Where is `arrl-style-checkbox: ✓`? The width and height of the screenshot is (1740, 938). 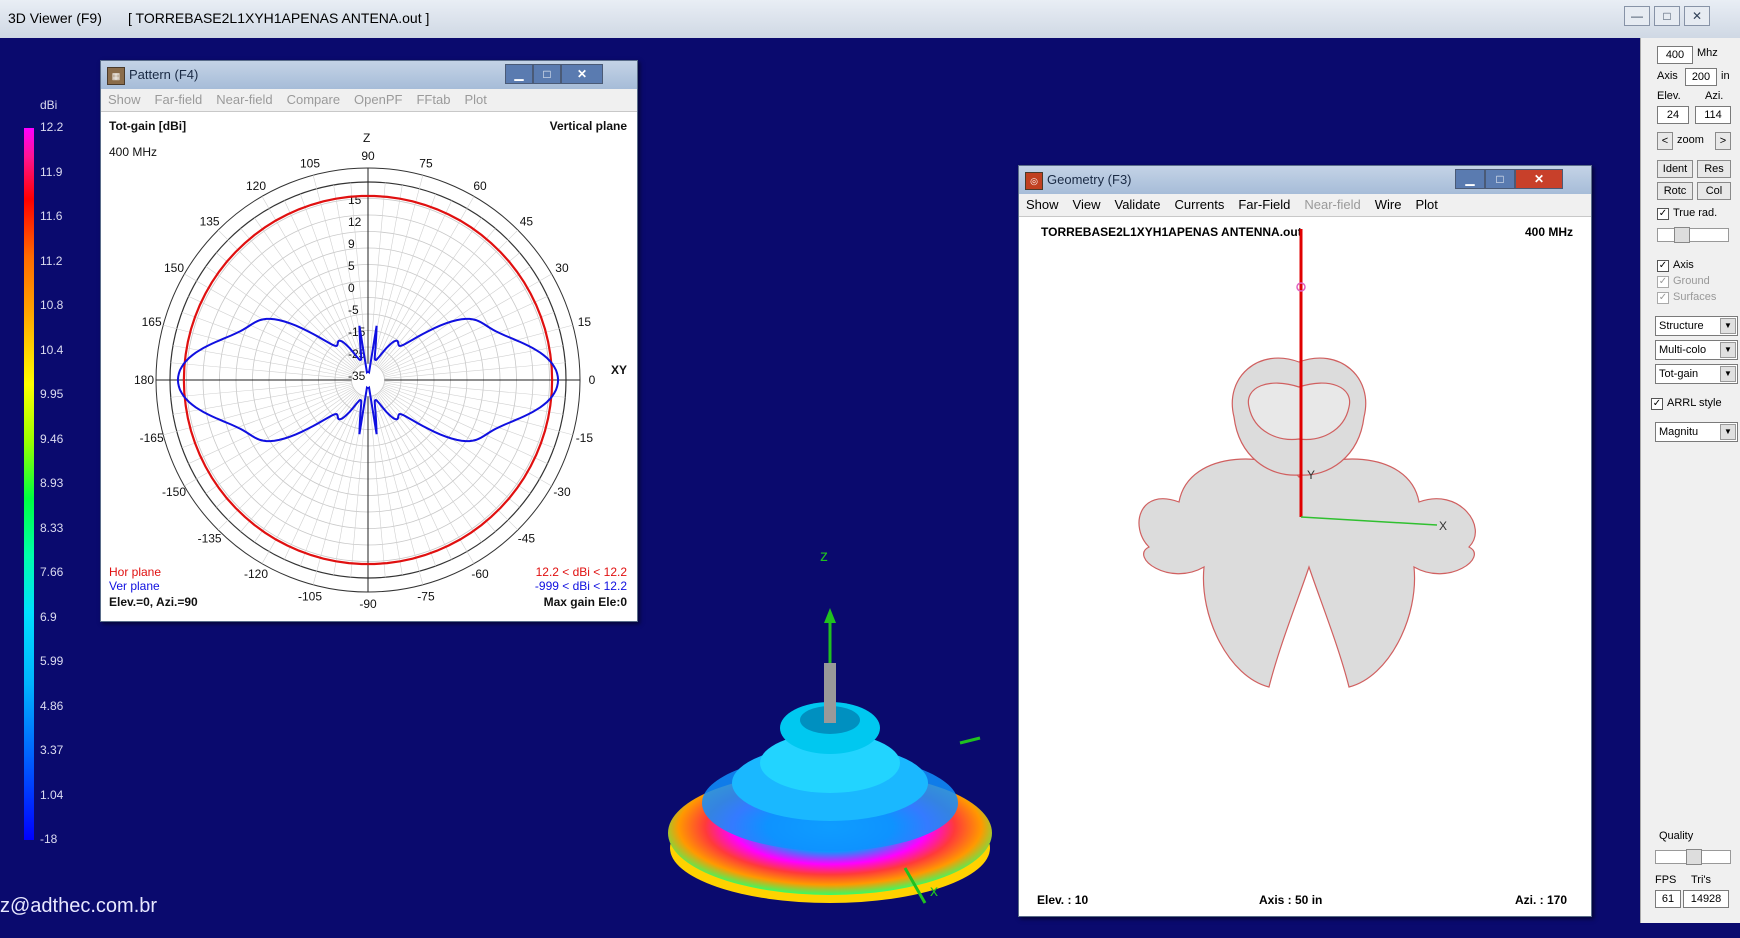 arrl-style-checkbox: ✓ is located at coordinates (1657, 404).